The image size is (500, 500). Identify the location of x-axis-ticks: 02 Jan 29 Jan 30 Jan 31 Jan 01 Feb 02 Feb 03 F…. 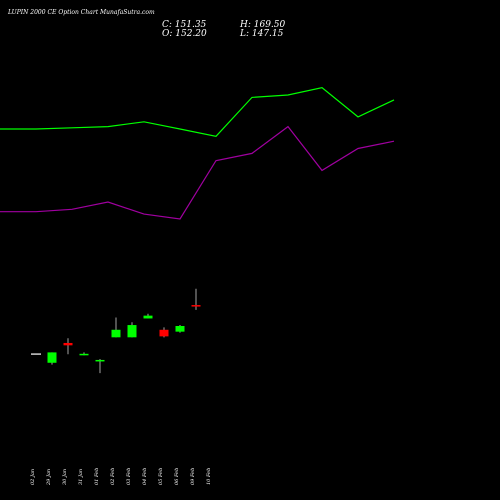
(121, 477).